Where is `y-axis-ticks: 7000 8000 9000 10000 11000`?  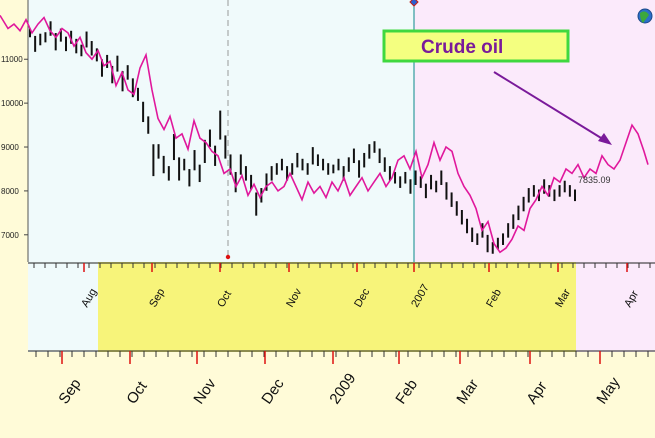 y-axis-ticks: 7000 8000 9000 10000 11000 is located at coordinates (14, 147).